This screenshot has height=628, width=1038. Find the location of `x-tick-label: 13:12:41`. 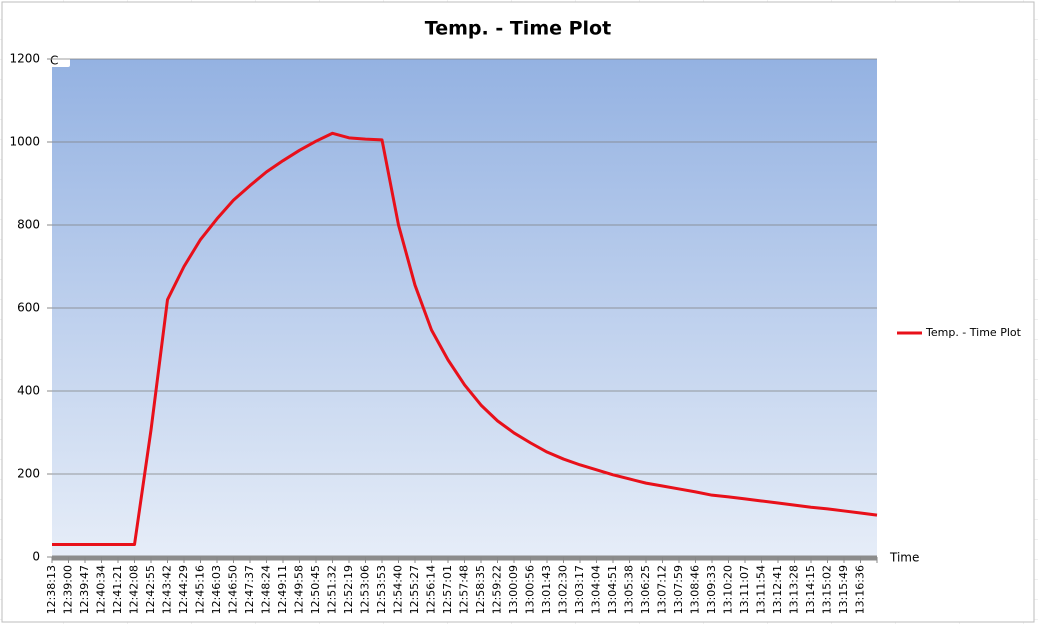

x-tick-label: 13:12:41 is located at coordinates (777, 589).